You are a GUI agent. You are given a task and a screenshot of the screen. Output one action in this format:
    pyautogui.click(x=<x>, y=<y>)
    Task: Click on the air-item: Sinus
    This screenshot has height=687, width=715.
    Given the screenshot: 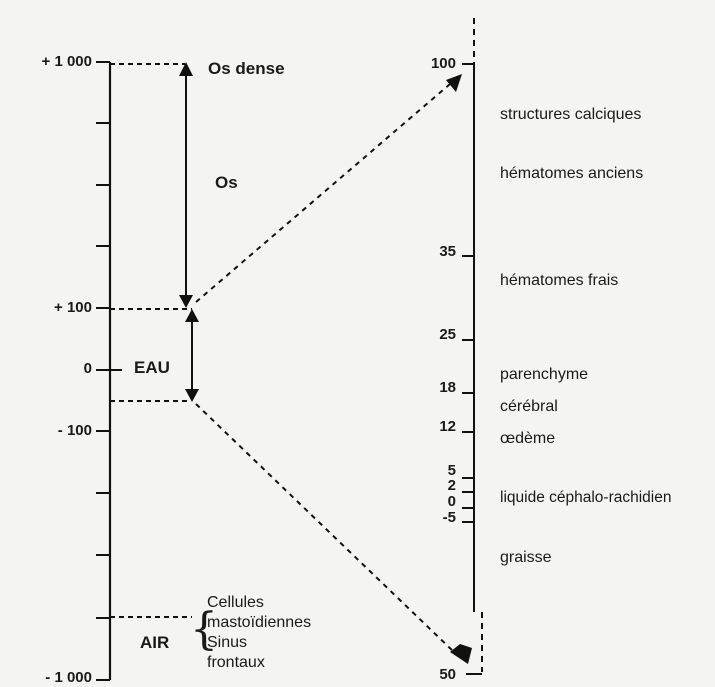 What is the action you would take?
    pyautogui.click(x=227, y=642)
    